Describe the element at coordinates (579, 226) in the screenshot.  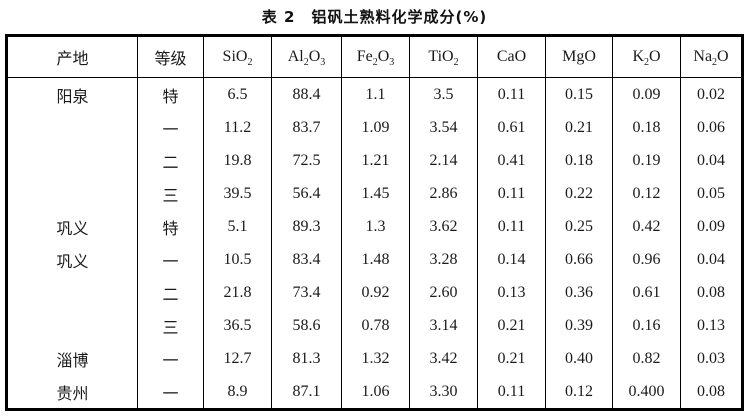
I see `table-cell: 0.25` at that location.